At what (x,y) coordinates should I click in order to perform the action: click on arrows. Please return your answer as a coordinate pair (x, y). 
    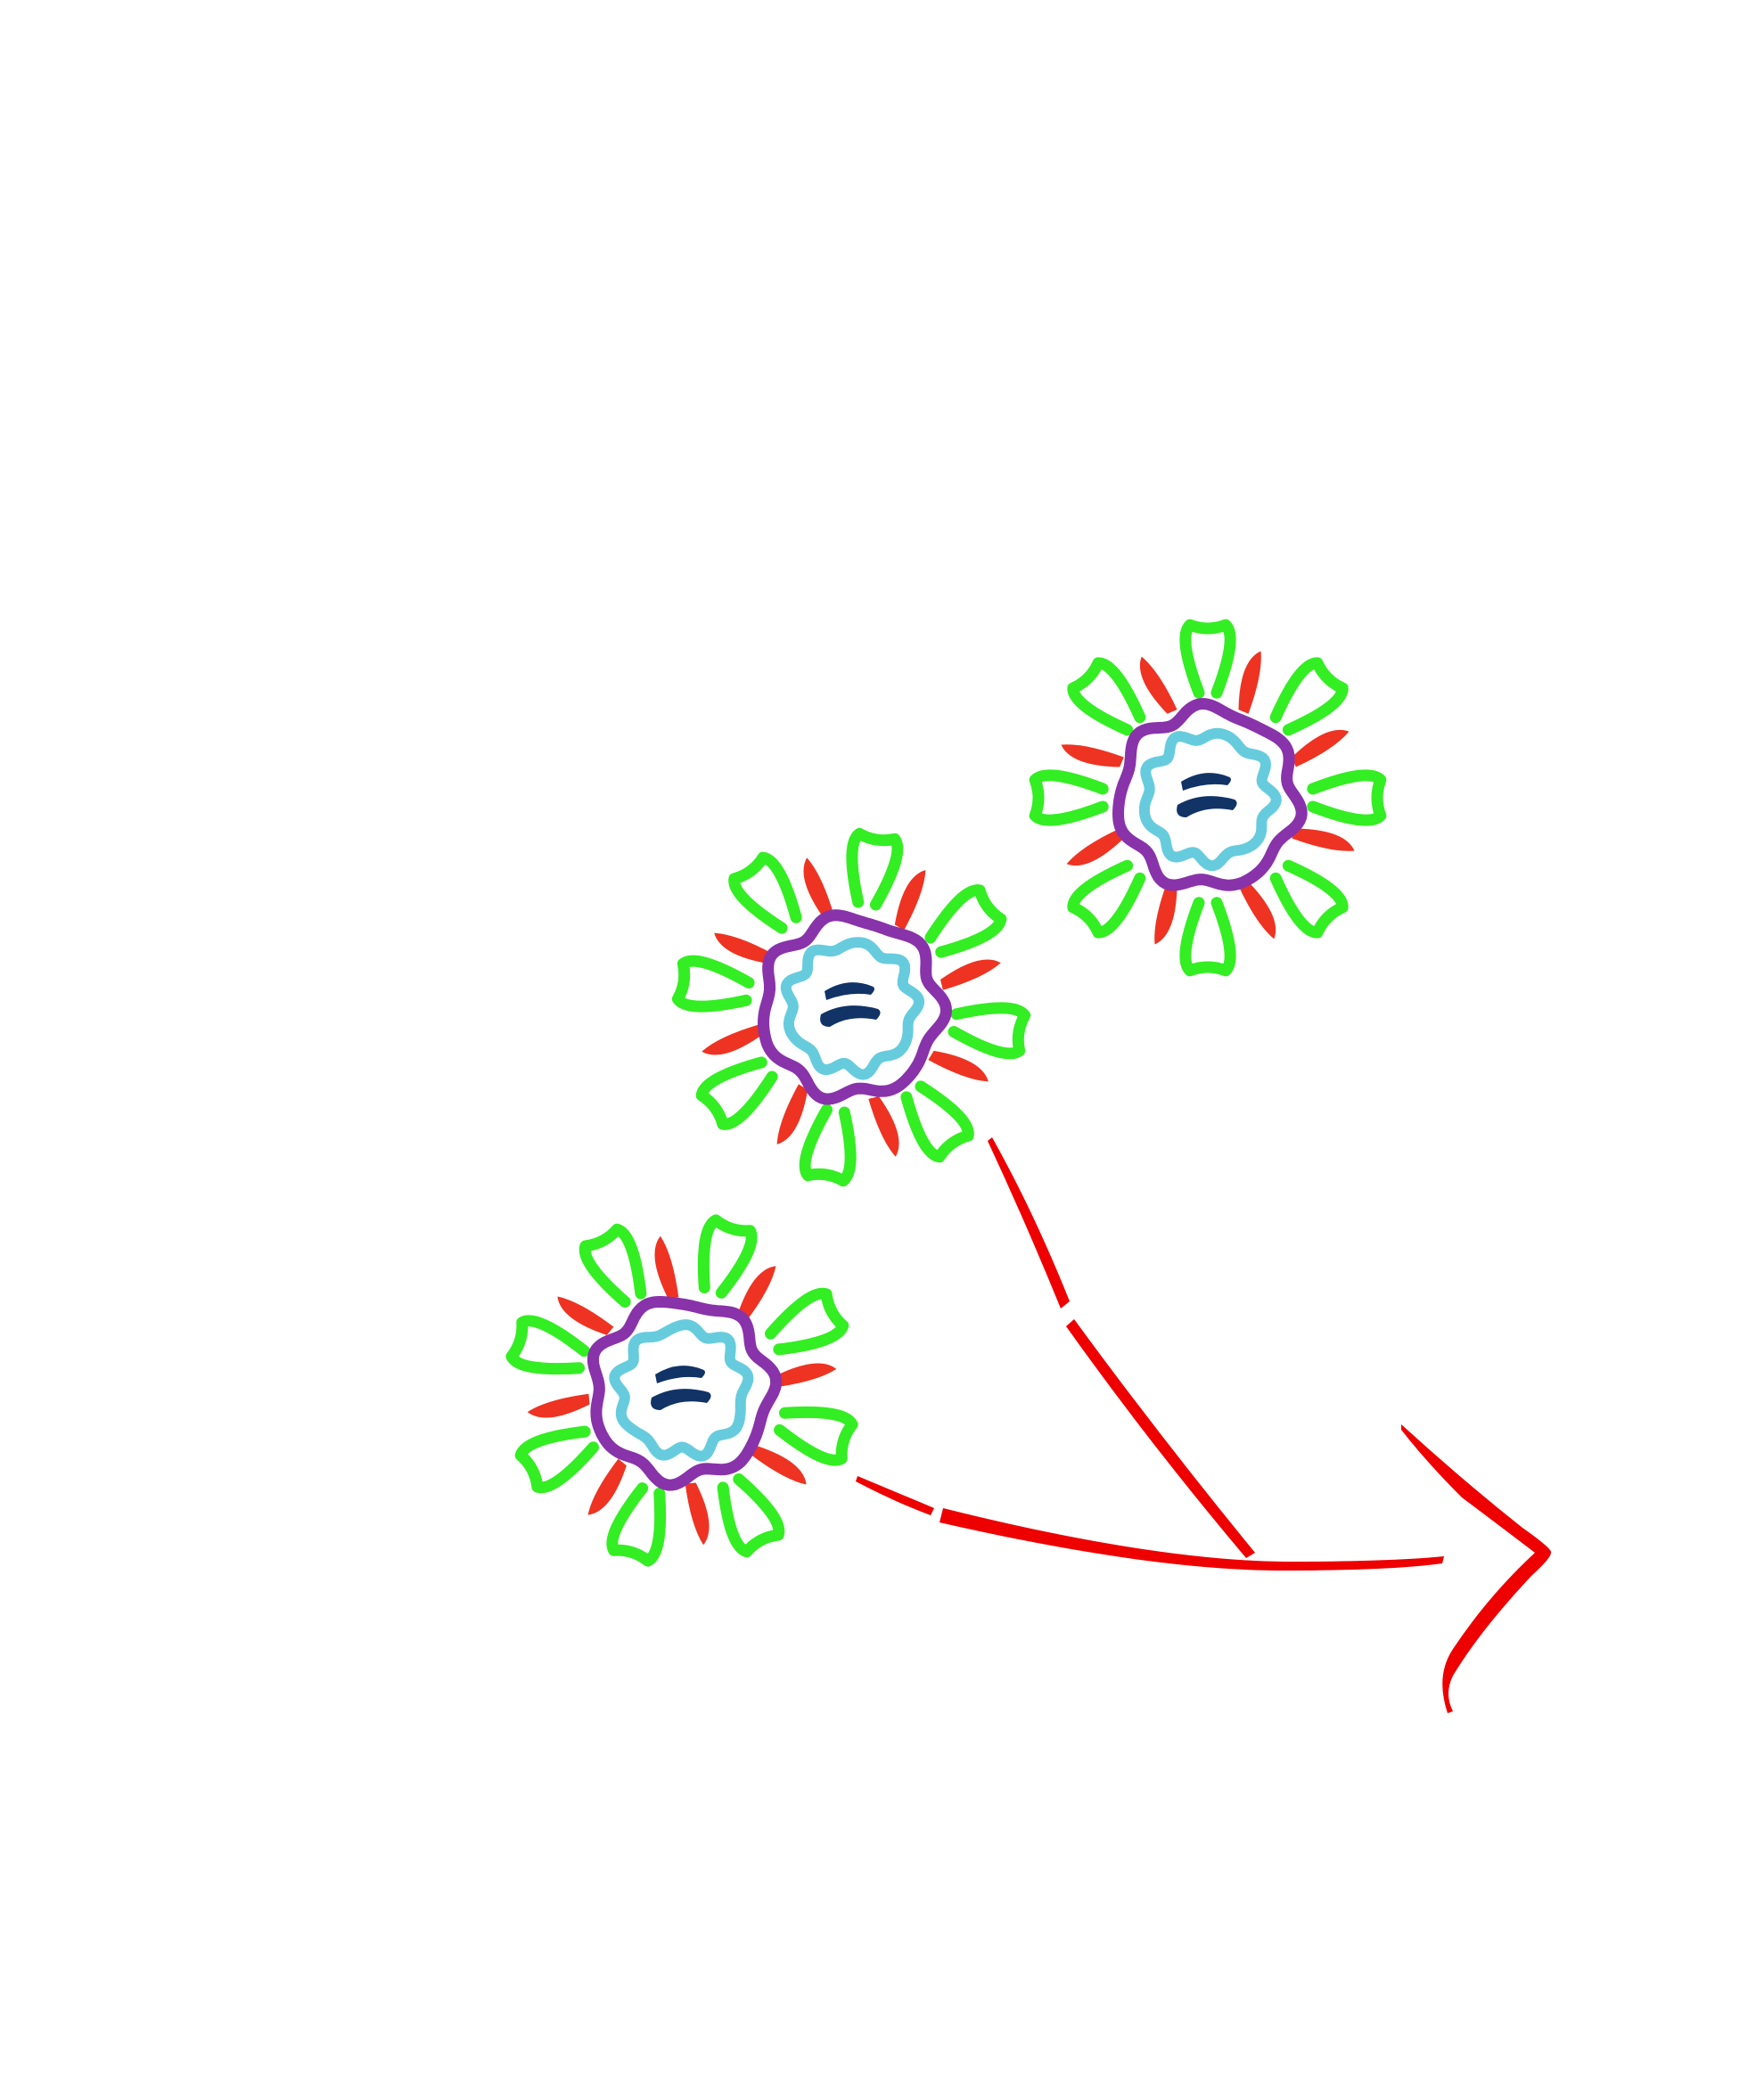
    Looking at the image, I should click on (1204, 1425).